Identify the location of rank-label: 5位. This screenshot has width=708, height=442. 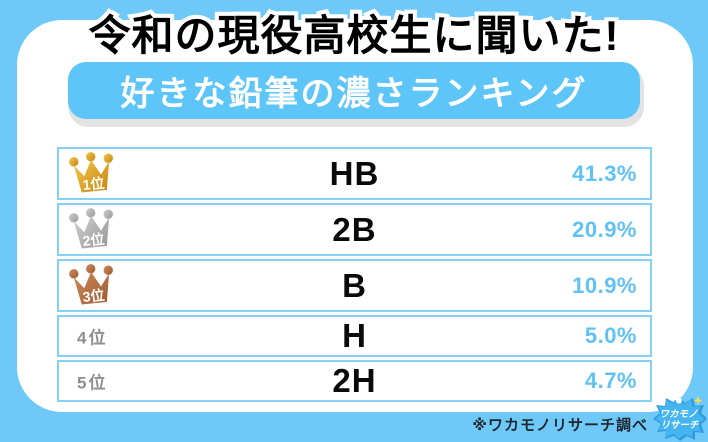
(92, 383).